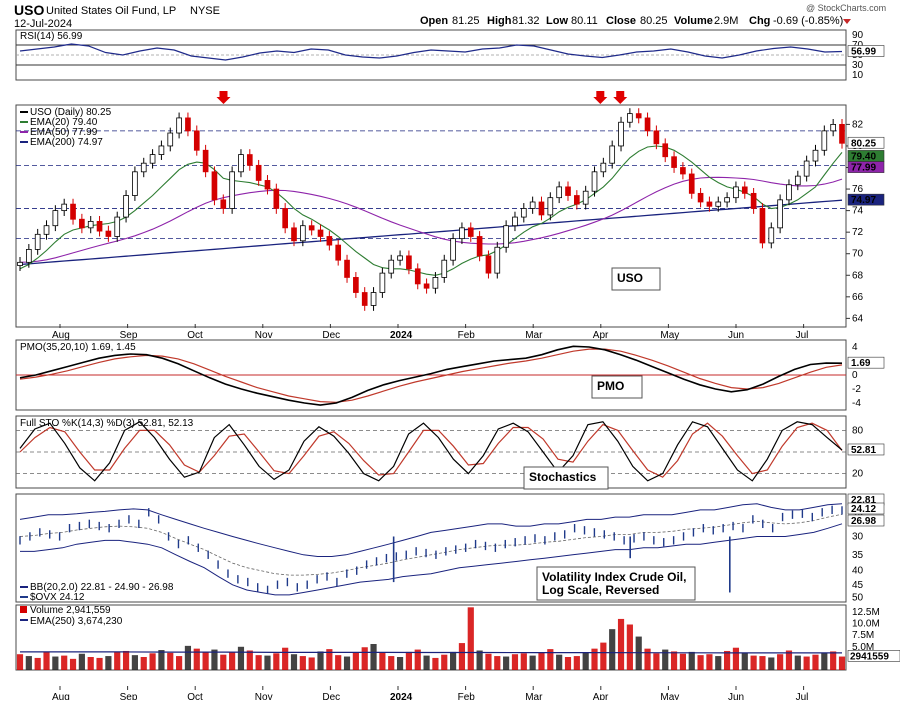  What do you see at coordinates (129, 696) in the screenshot?
I see `volume-x-axis-label-Sep: Sep` at bounding box center [129, 696].